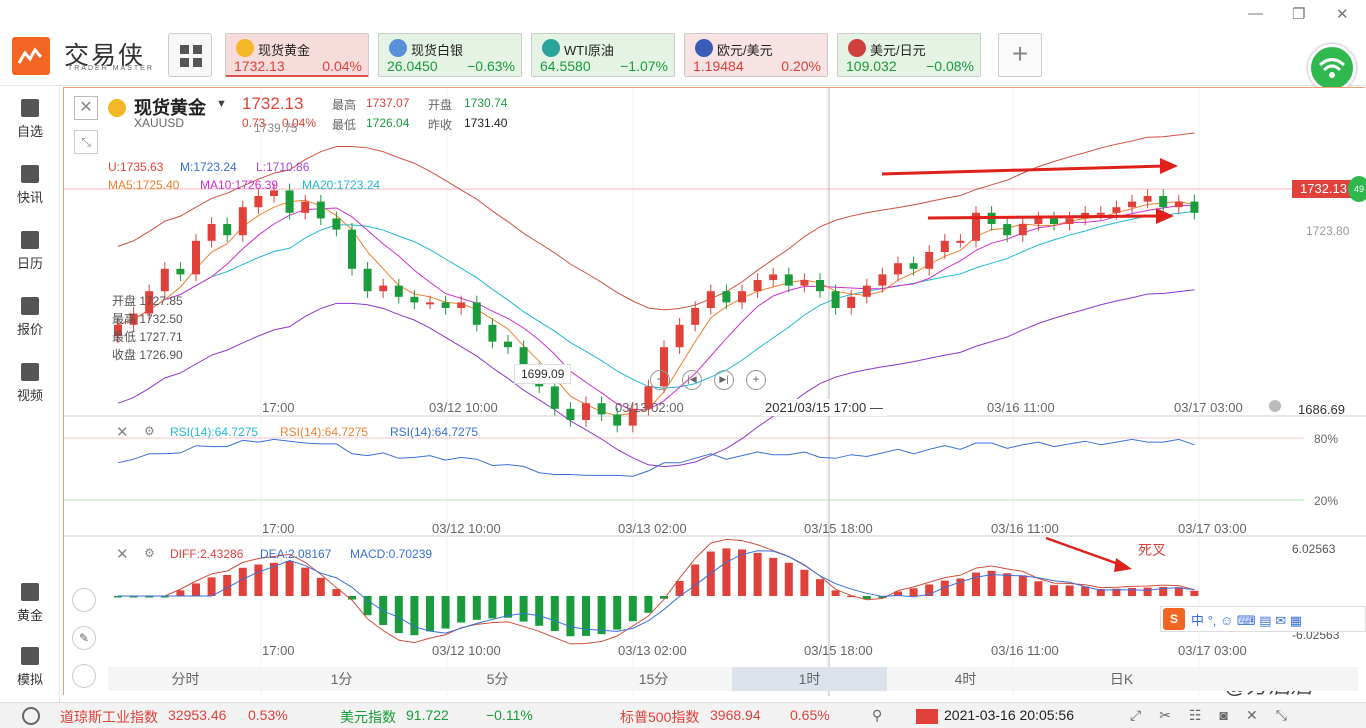 The image size is (1366, 728). I want to click on zoom-controls: − |◀ ▶| +, so click(708, 380).